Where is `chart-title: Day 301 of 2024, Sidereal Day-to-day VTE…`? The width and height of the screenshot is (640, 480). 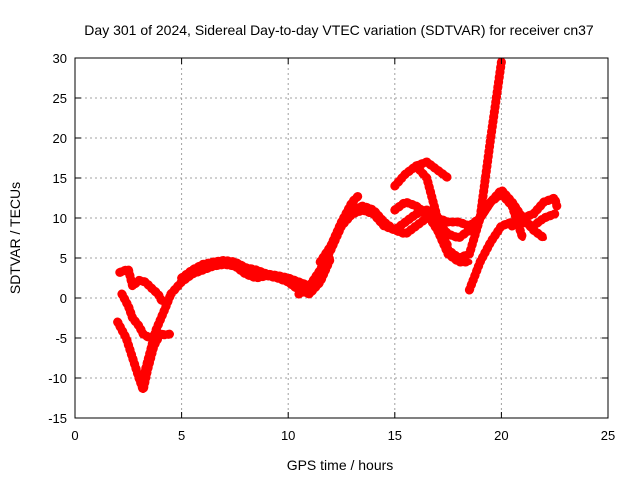 chart-title: Day 301 of 2024, Sidereal Day-to-day VTE… is located at coordinates (339, 30).